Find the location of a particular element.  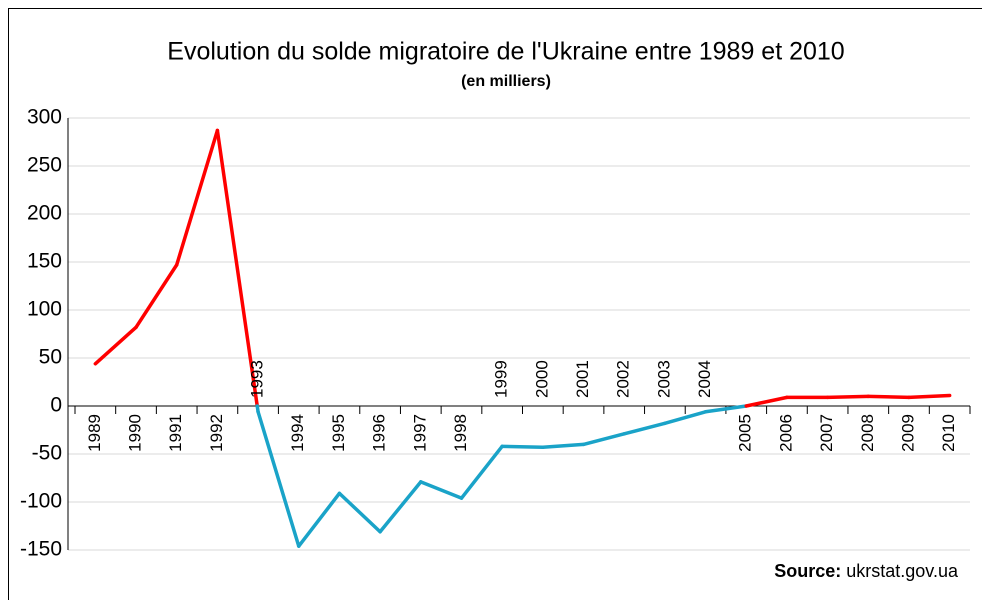

chart-subtitle: (en milliers) is located at coordinates (506, 81).